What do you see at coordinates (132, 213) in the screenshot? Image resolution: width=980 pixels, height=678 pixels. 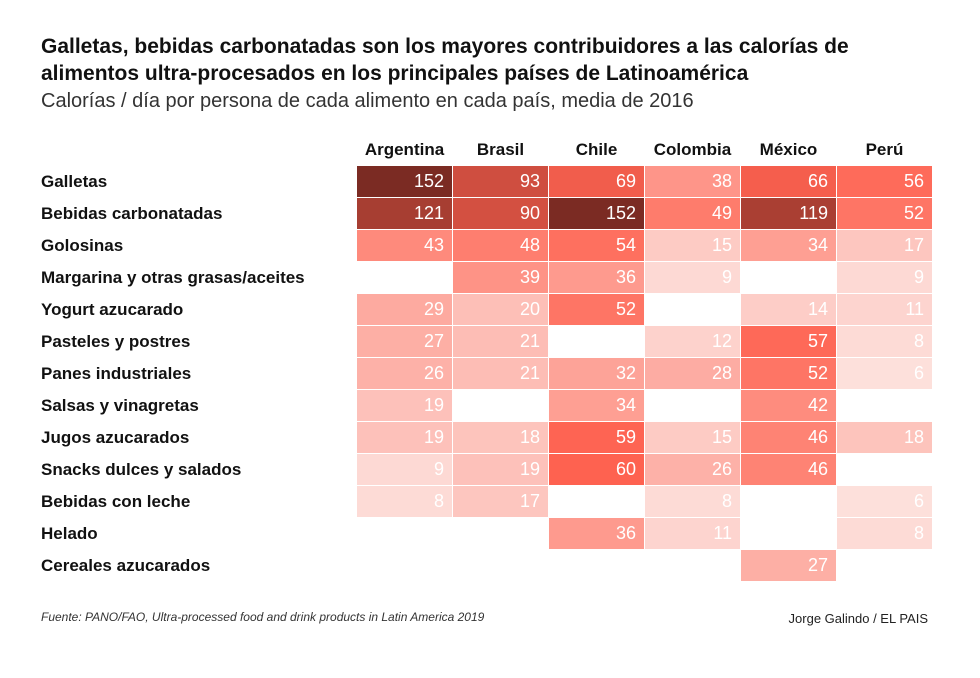 I see `row-label: Bebidas carbonatadas` at bounding box center [132, 213].